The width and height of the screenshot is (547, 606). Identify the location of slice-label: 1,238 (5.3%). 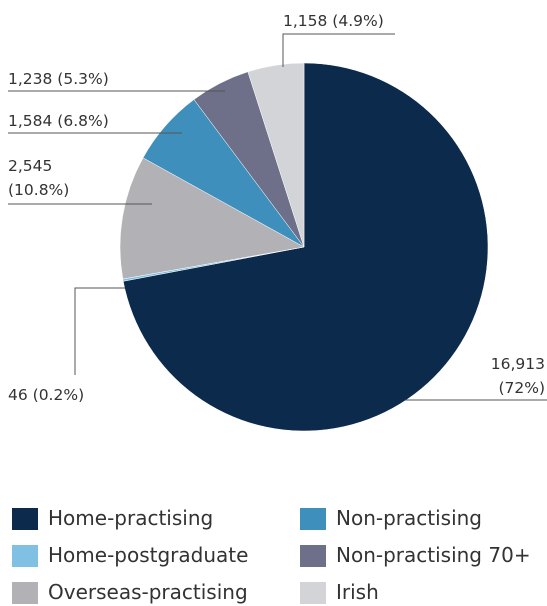
(58, 79).